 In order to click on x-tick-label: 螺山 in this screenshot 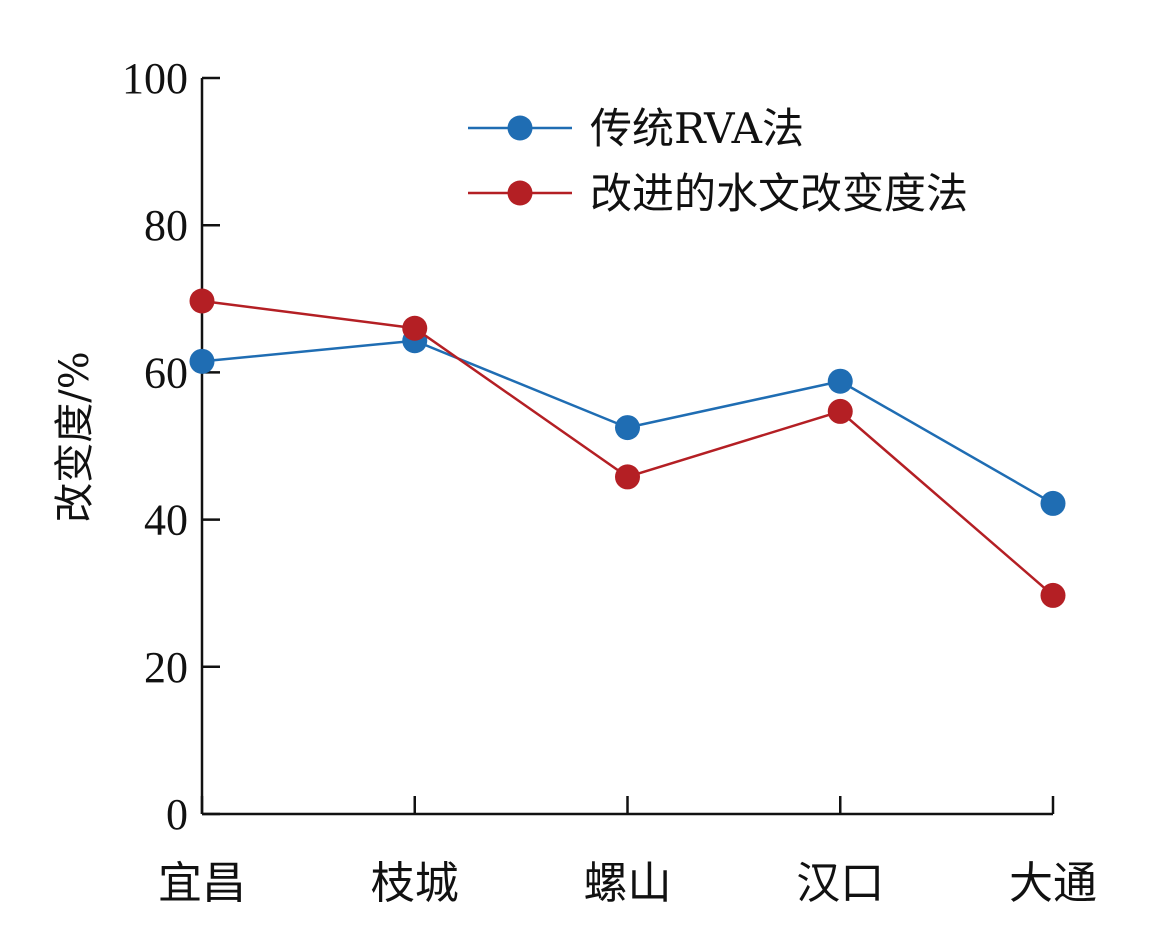, I will do `click(628, 883)`.